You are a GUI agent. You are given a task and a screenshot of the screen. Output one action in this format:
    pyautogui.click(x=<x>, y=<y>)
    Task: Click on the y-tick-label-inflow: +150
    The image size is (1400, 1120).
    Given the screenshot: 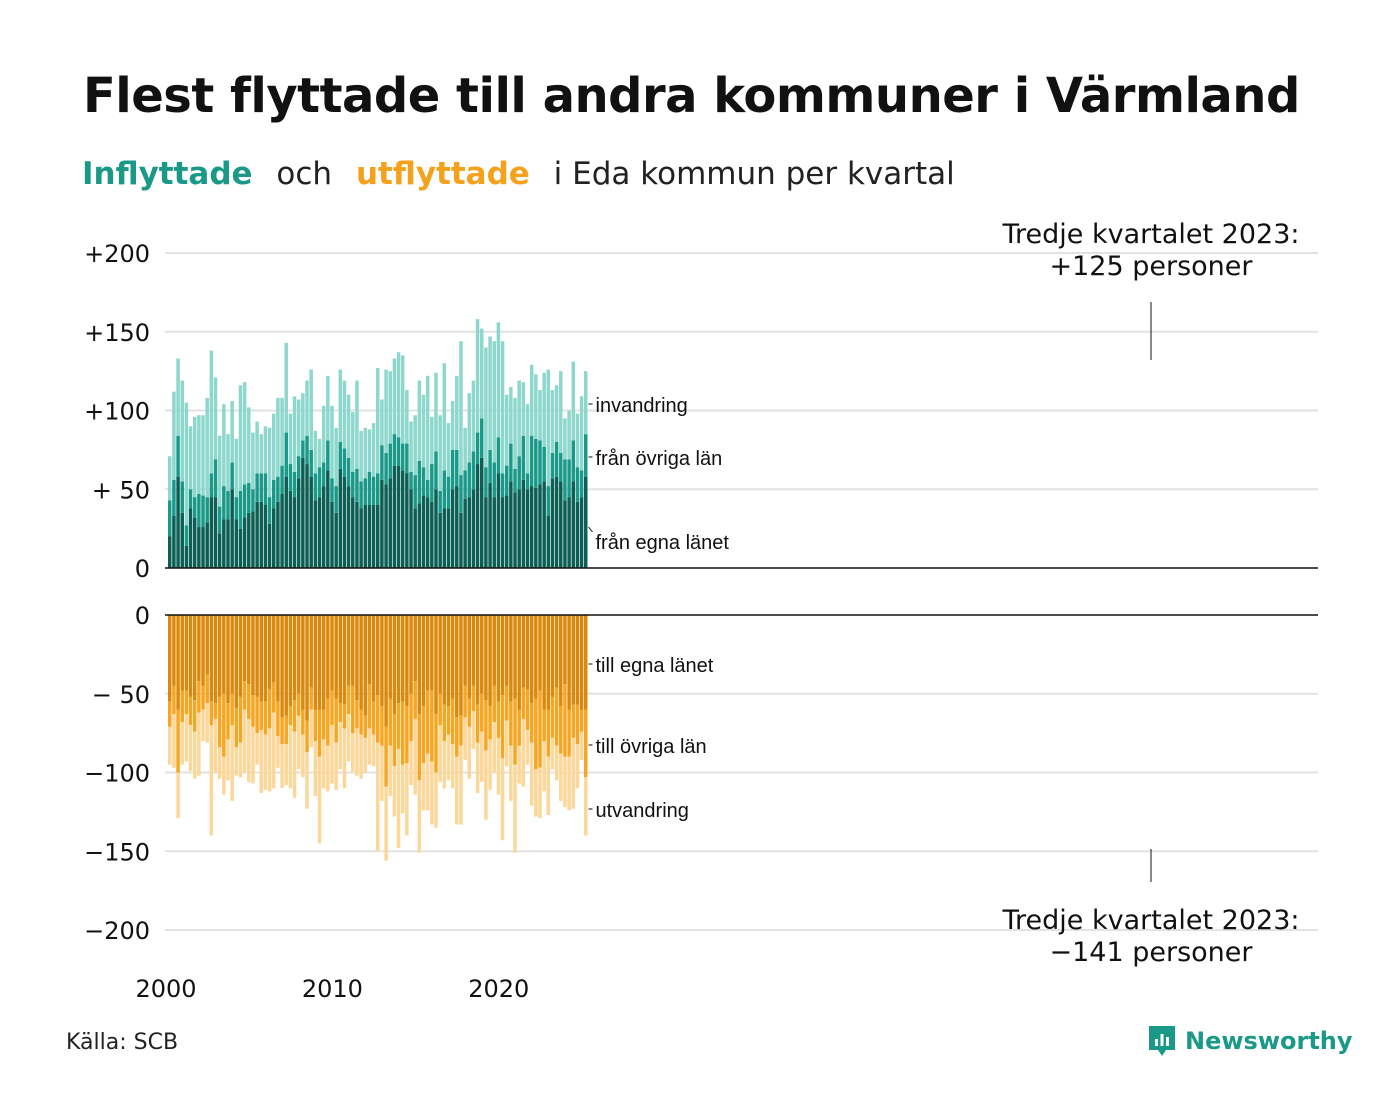 What is the action you would take?
    pyautogui.click(x=117, y=333)
    